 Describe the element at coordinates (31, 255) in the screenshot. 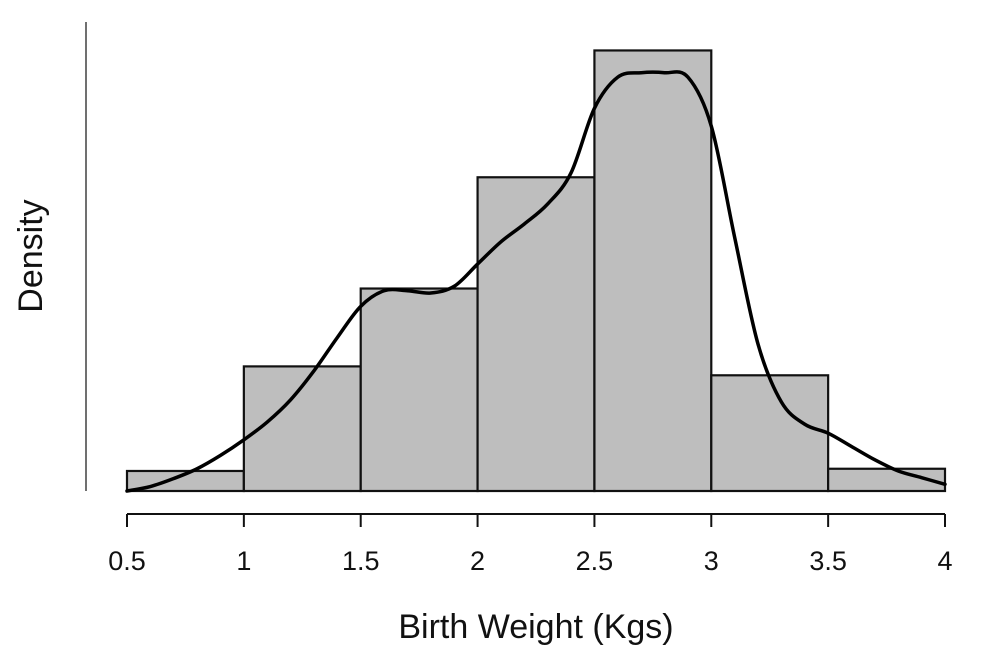

I see `y-axis-title: Density` at that location.